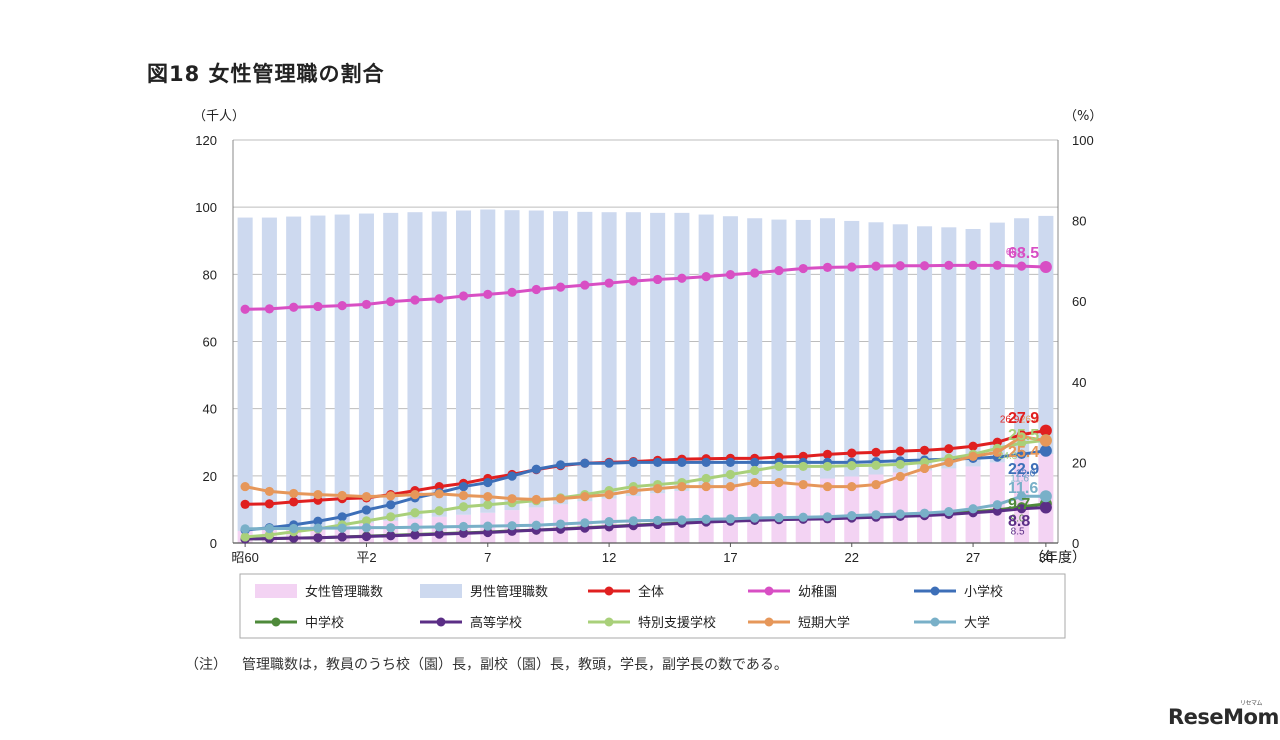 The height and width of the screenshot is (740, 1280). What do you see at coordinates (973, 557) in the screenshot?
I see `x-tick-label: 27` at bounding box center [973, 557].